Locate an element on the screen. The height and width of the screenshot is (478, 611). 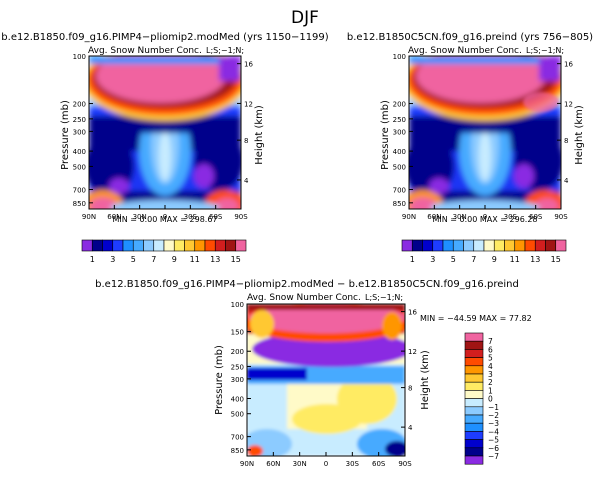
colorbar-label: 9 is located at coordinates (174, 259).